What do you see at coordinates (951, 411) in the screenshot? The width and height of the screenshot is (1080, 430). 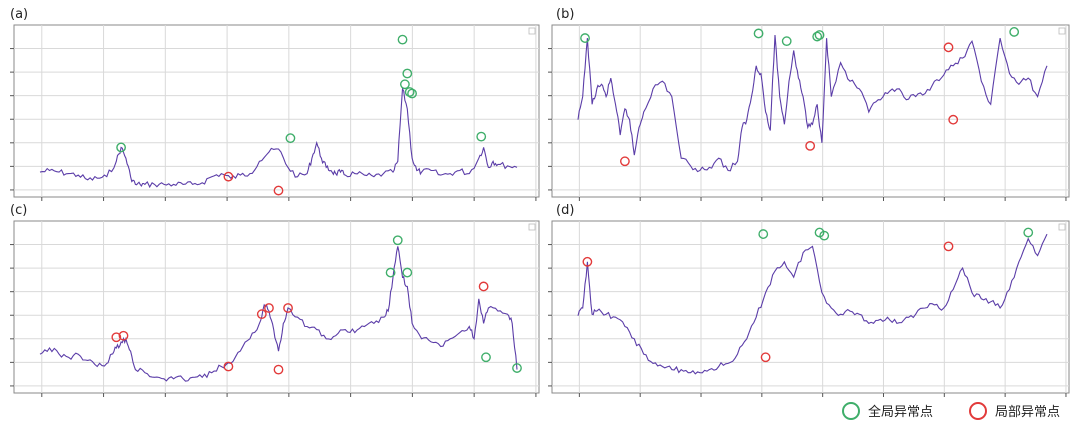 I see `legend: 全局异常点 局部异常点` at bounding box center [951, 411].